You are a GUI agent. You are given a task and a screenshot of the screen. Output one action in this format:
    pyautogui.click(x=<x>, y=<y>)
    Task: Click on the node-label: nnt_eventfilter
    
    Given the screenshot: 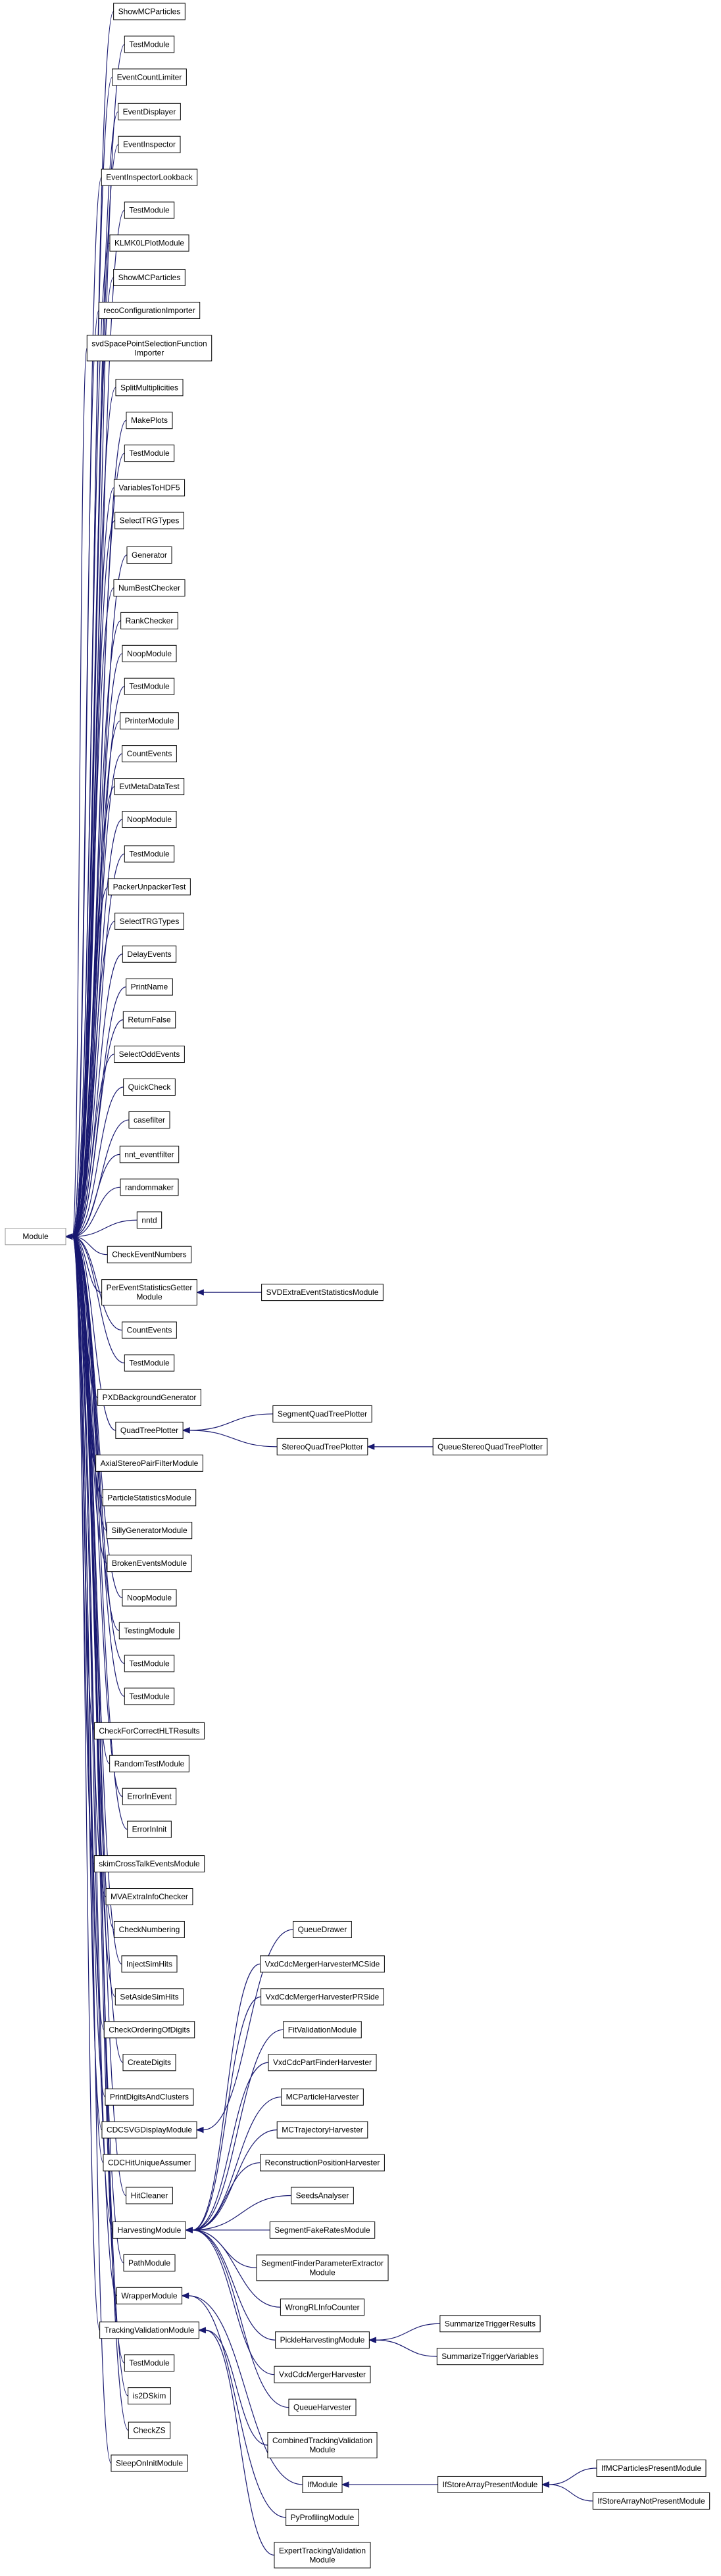 What is the action you would take?
    pyautogui.click(x=149, y=1155)
    